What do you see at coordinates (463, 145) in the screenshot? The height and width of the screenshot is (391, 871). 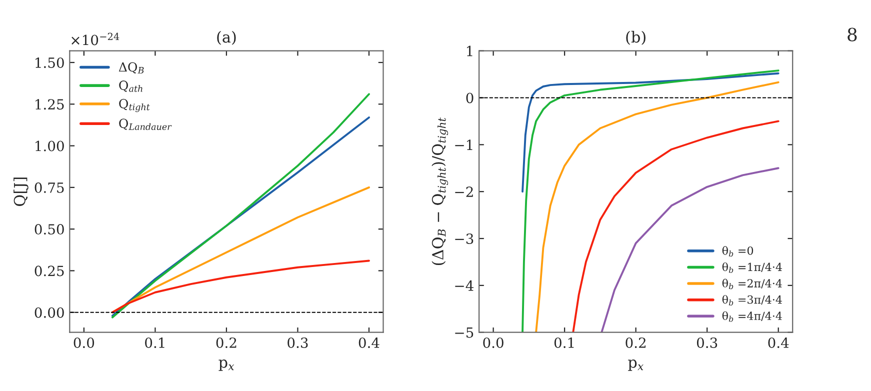 I see `y-tick-label: −1` at bounding box center [463, 145].